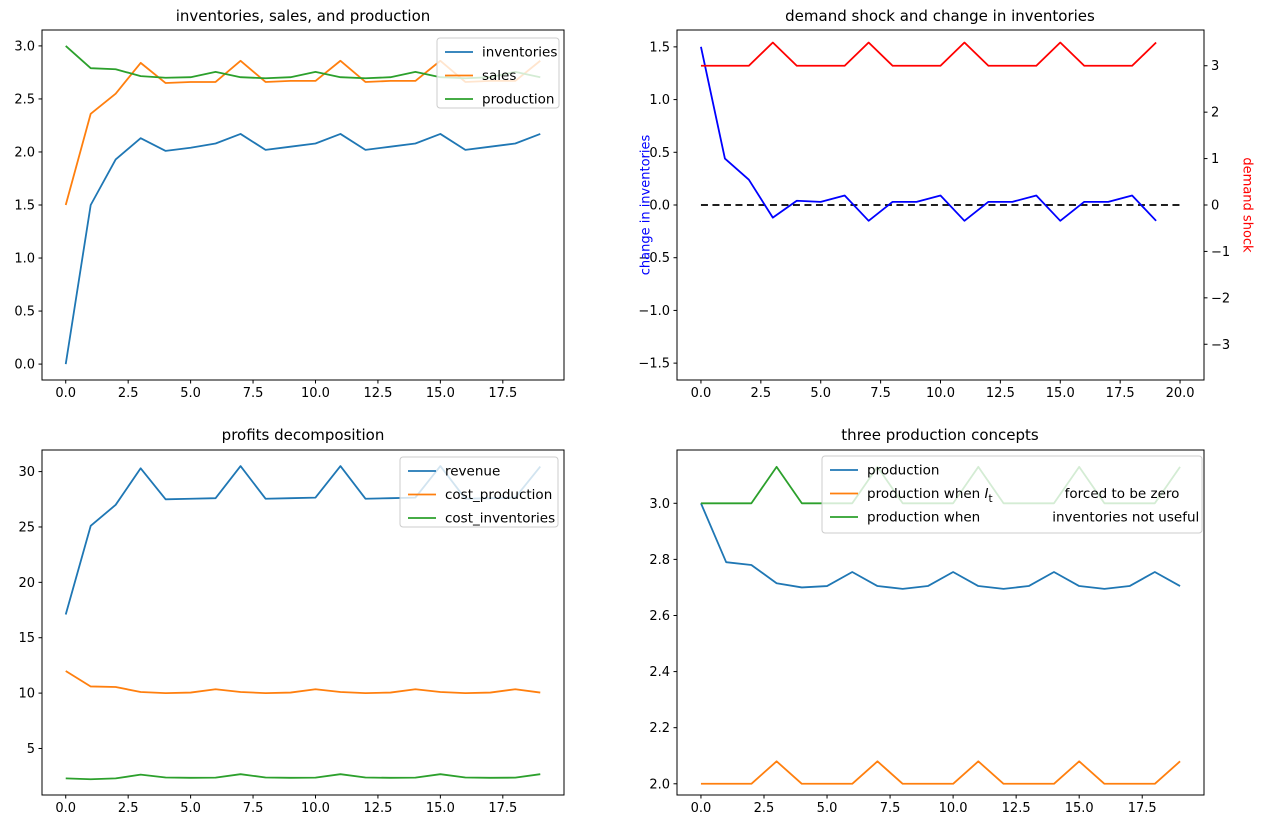 The image size is (1264, 834). I want to click on series-production-when-i-t-forced-to-be-zero, so click(940, 772).